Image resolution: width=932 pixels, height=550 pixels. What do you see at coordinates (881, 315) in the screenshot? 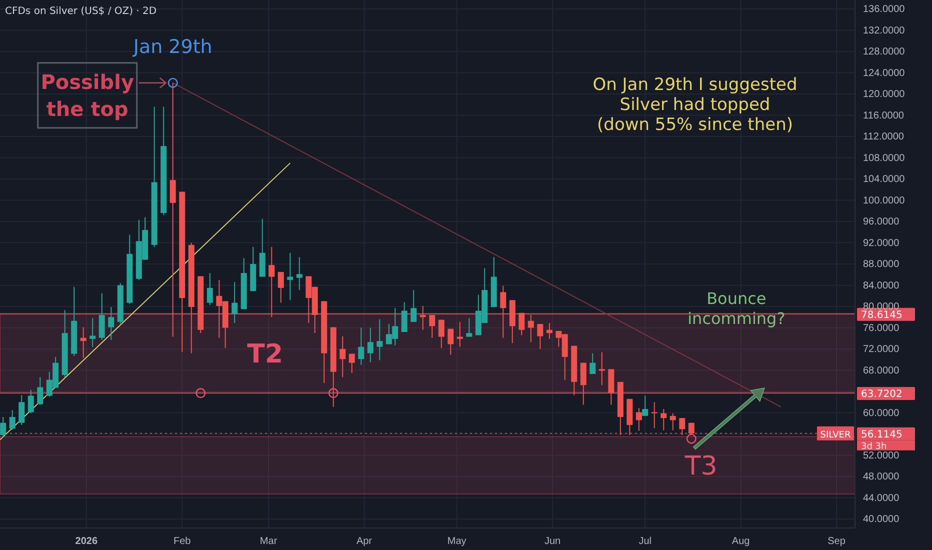
I see `ref-line-label: 78.6145` at bounding box center [881, 315].